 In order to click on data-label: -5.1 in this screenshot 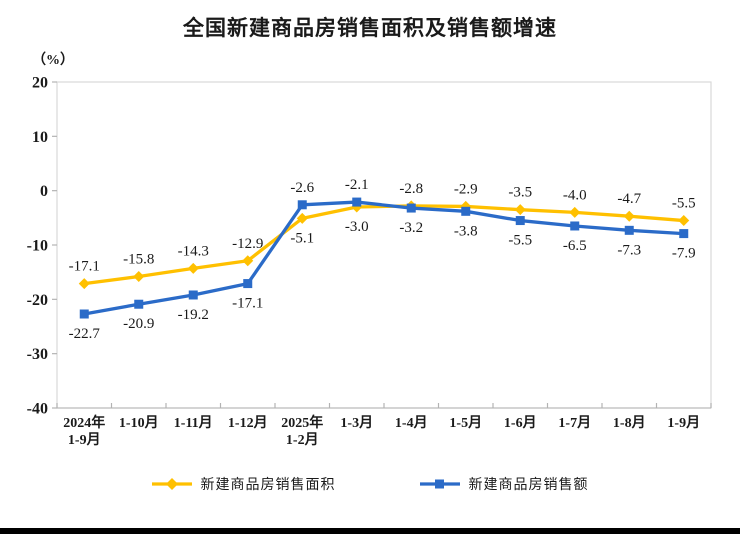, I will do `click(302, 238)`.